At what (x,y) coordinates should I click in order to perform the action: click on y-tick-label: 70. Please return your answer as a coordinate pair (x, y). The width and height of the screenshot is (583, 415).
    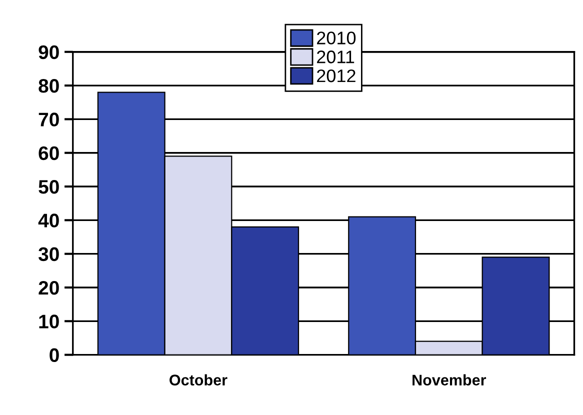
    Looking at the image, I should click on (48, 119).